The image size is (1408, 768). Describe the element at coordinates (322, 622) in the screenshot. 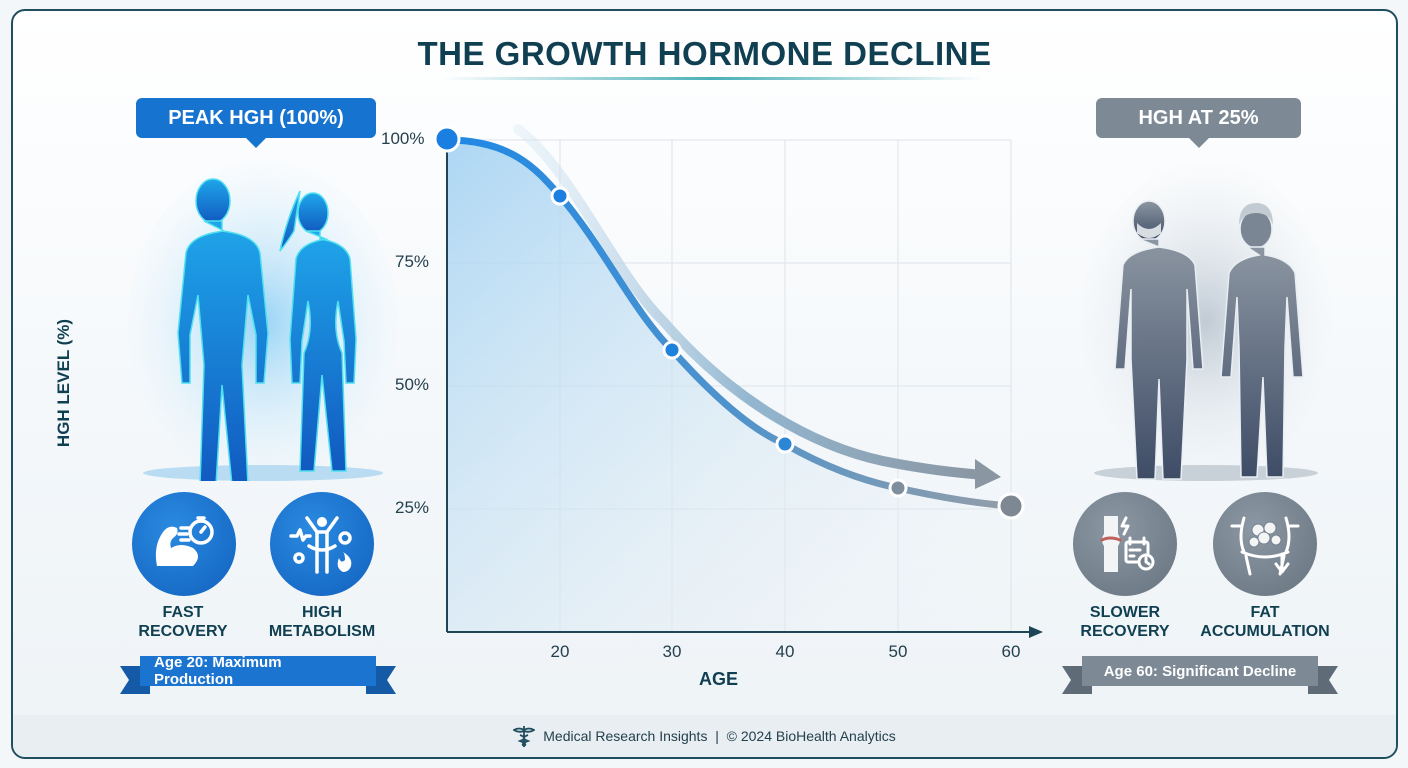

I see `high-metabolism-label: HIGH METABOLISM` at that location.